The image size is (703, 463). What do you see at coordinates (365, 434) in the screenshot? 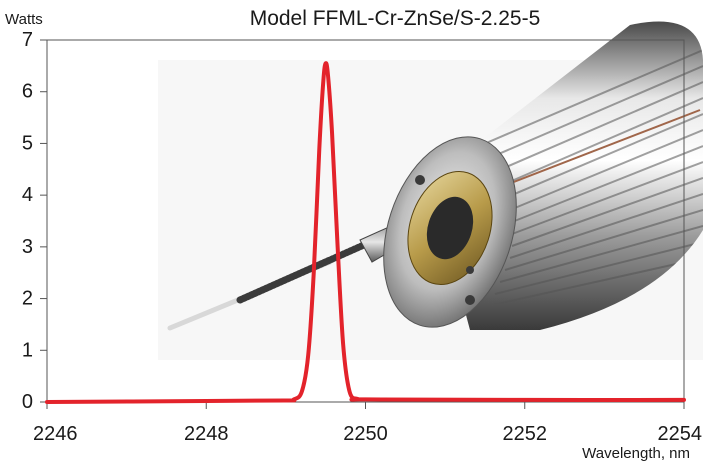
I see `x-tick-label: 2250` at bounding box center [365, 434].